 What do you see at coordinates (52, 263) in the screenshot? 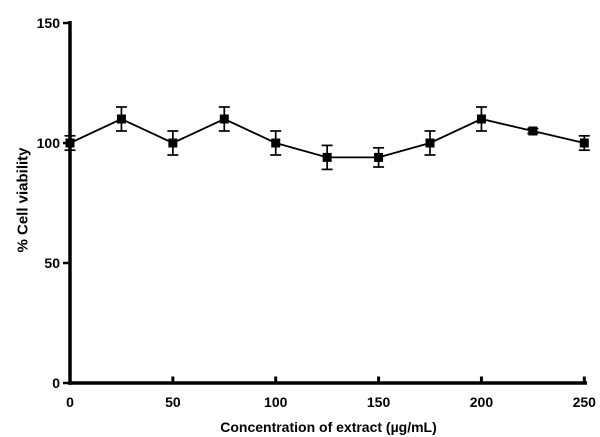
I see `y-tick-label: 50` at bounding box center [52, 263].